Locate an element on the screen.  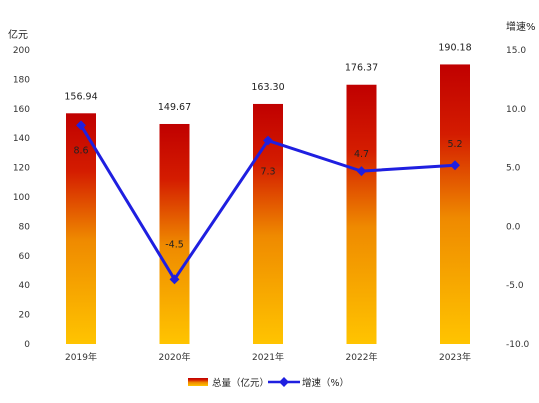
left-tick-label: 180 is located at coordinates (21, 80).